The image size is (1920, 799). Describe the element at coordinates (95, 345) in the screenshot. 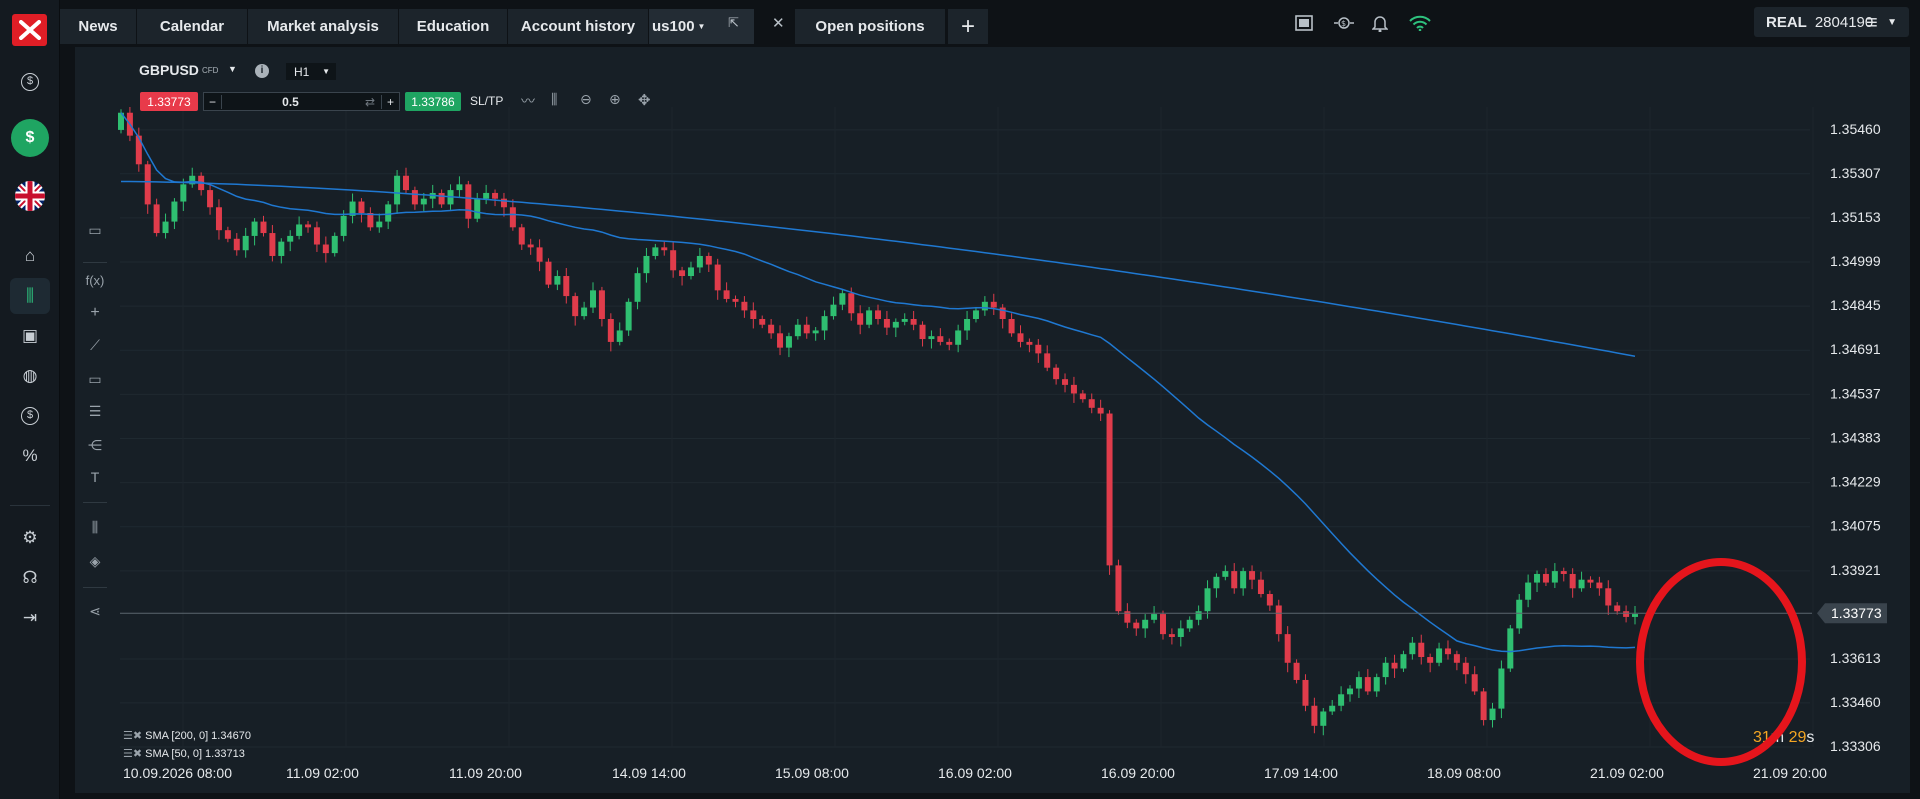

I see `trendline-icon: ⟋` at that location.